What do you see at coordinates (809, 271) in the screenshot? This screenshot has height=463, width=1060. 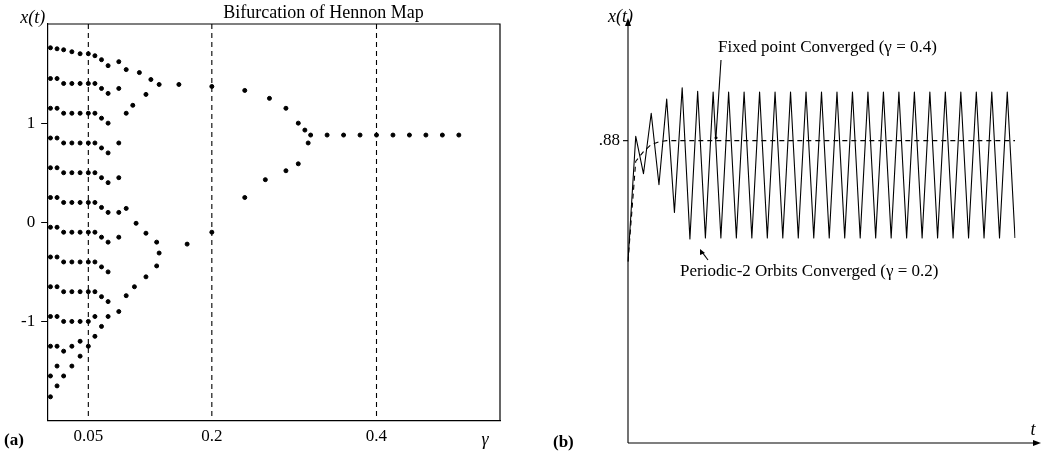 I see `annotation: Periodic-2 Orbits Converged (γ = 0.2)` at bounding box center [809, 271].